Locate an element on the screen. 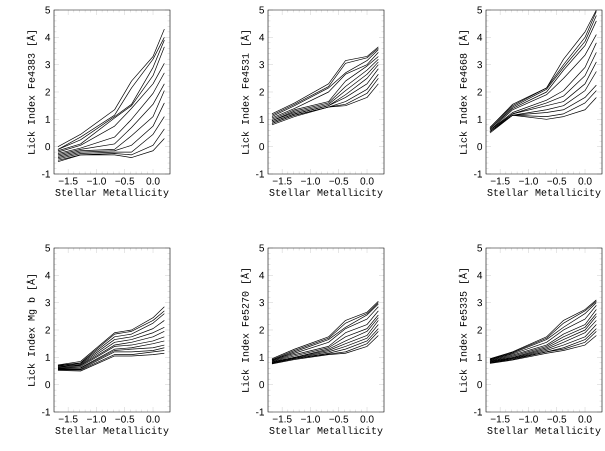  y-axis-title: Lick Index Mg b [Å] is located at coordinates (31, 330).